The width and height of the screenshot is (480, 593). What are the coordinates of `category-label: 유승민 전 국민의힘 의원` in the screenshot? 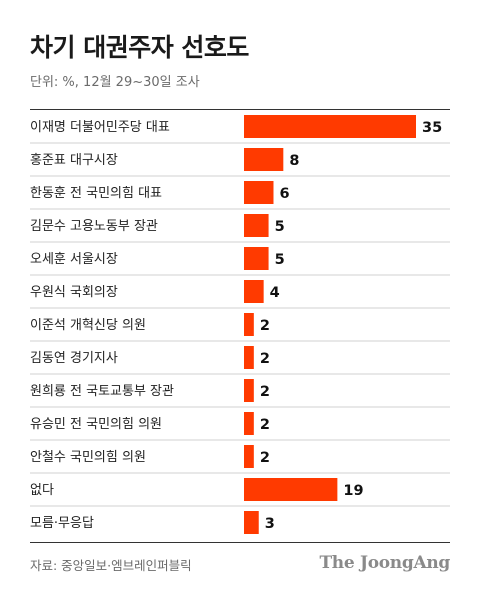 It's located at (96, 424).